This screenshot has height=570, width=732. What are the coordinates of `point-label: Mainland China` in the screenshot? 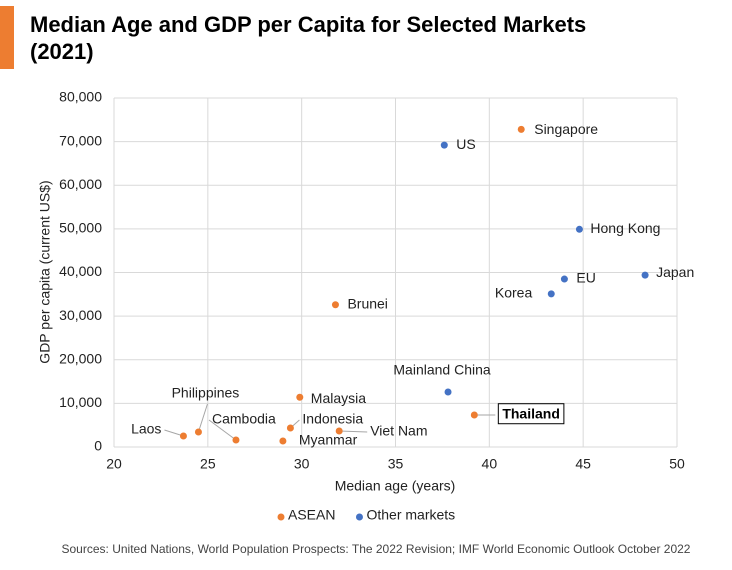 It's located at (441, 370).